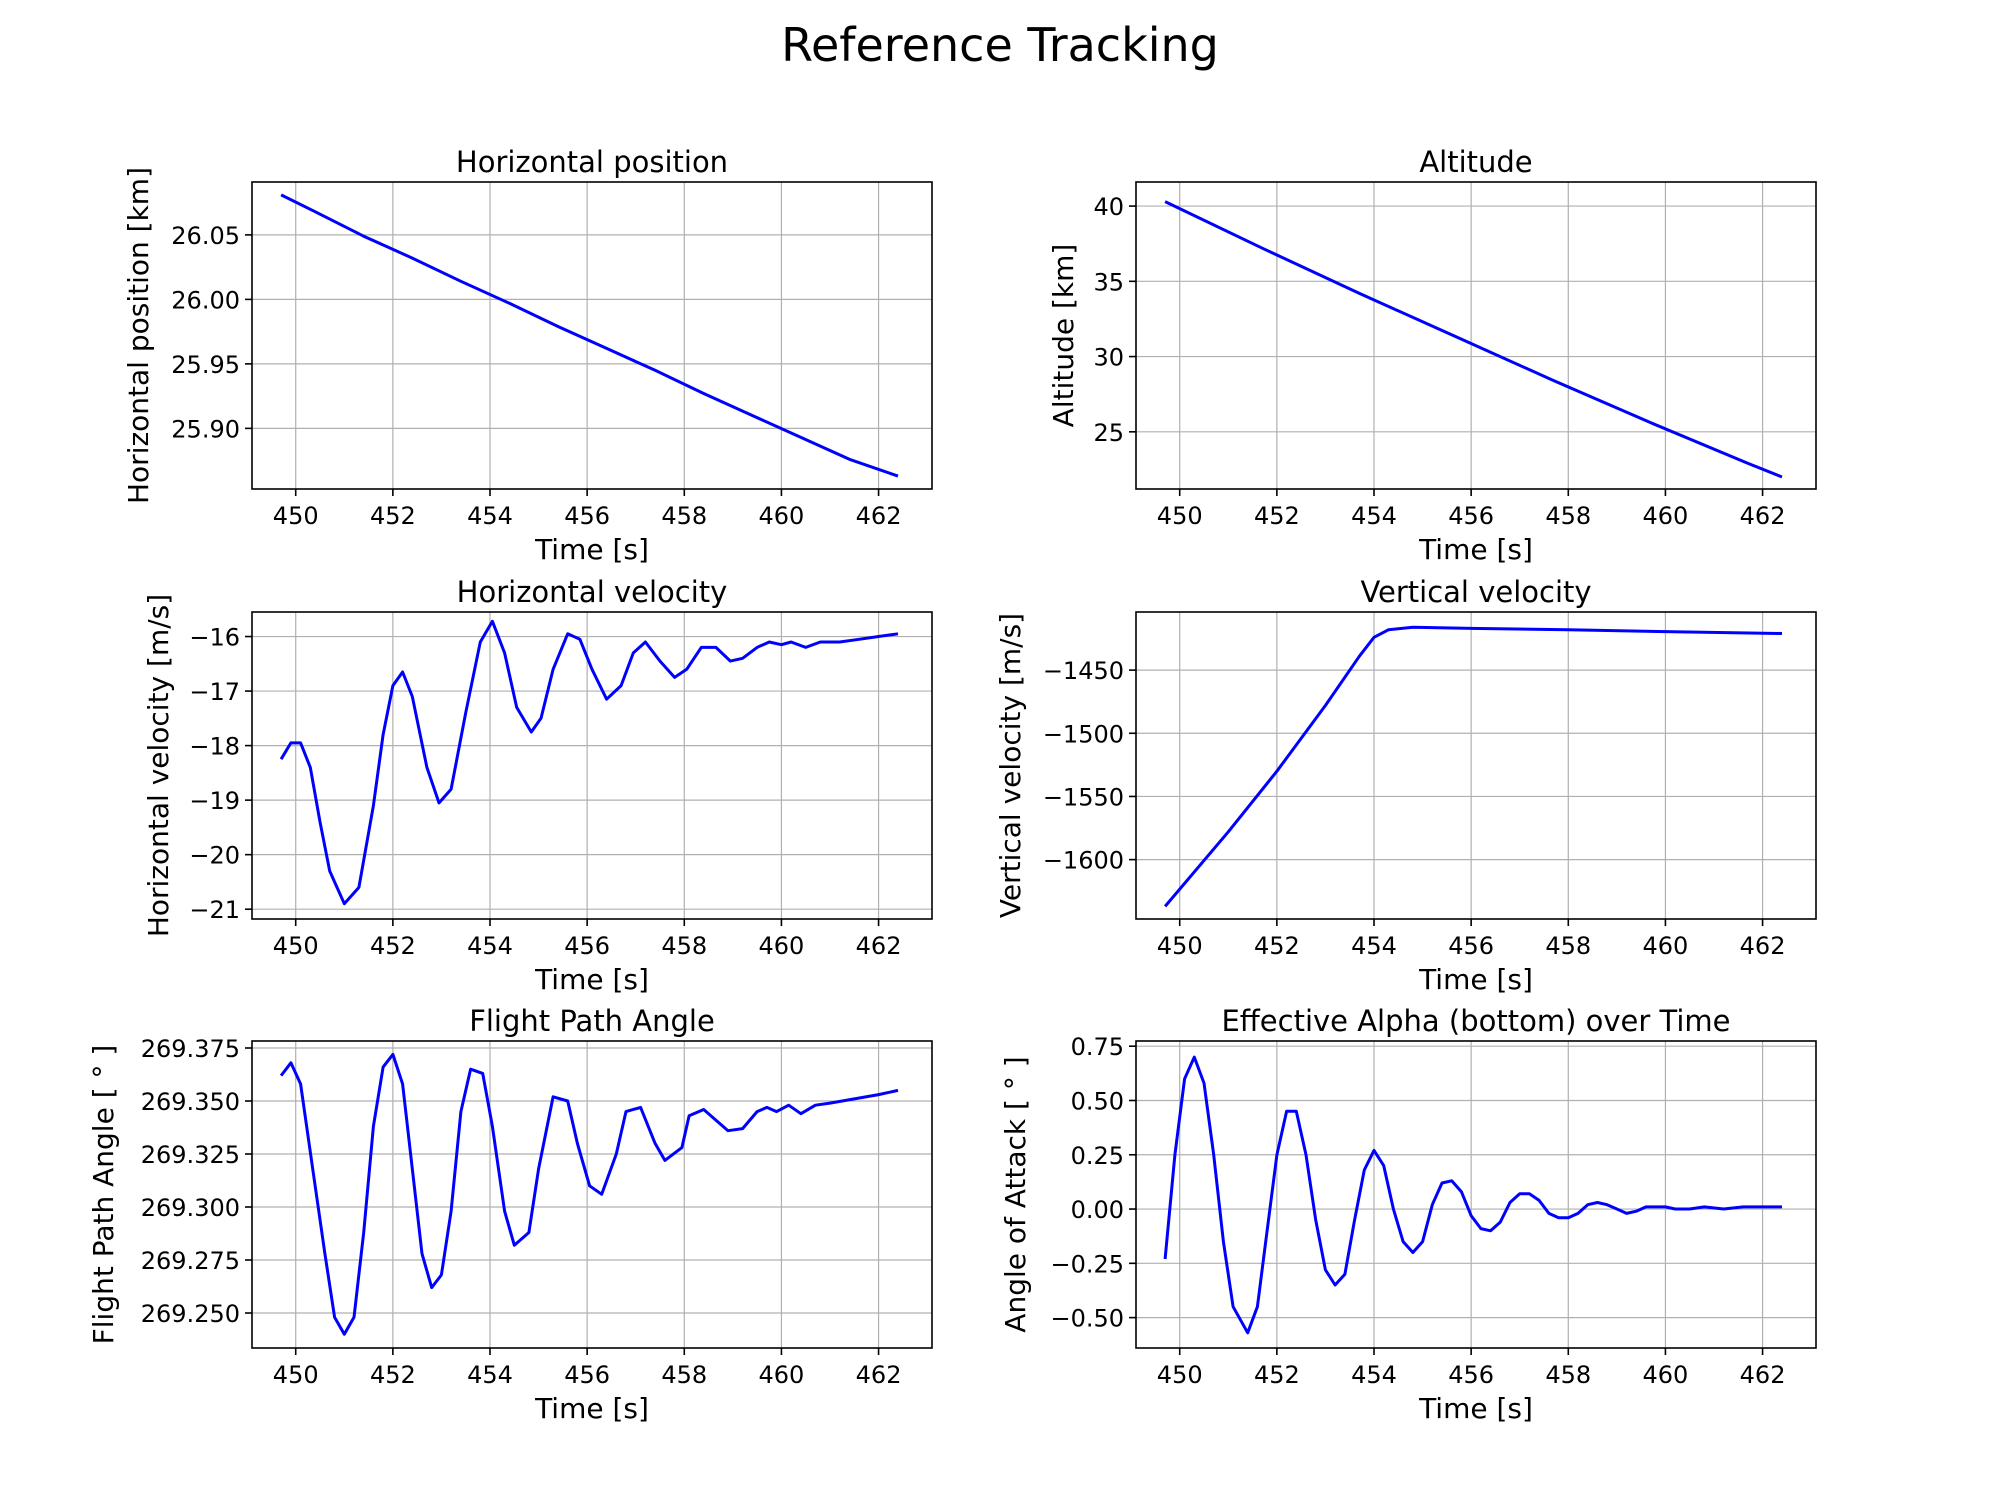  What do you see at coordinates (214, 910) in the screenshot?
I see `y-tick-label: −21` at bounding box center [214, 910].